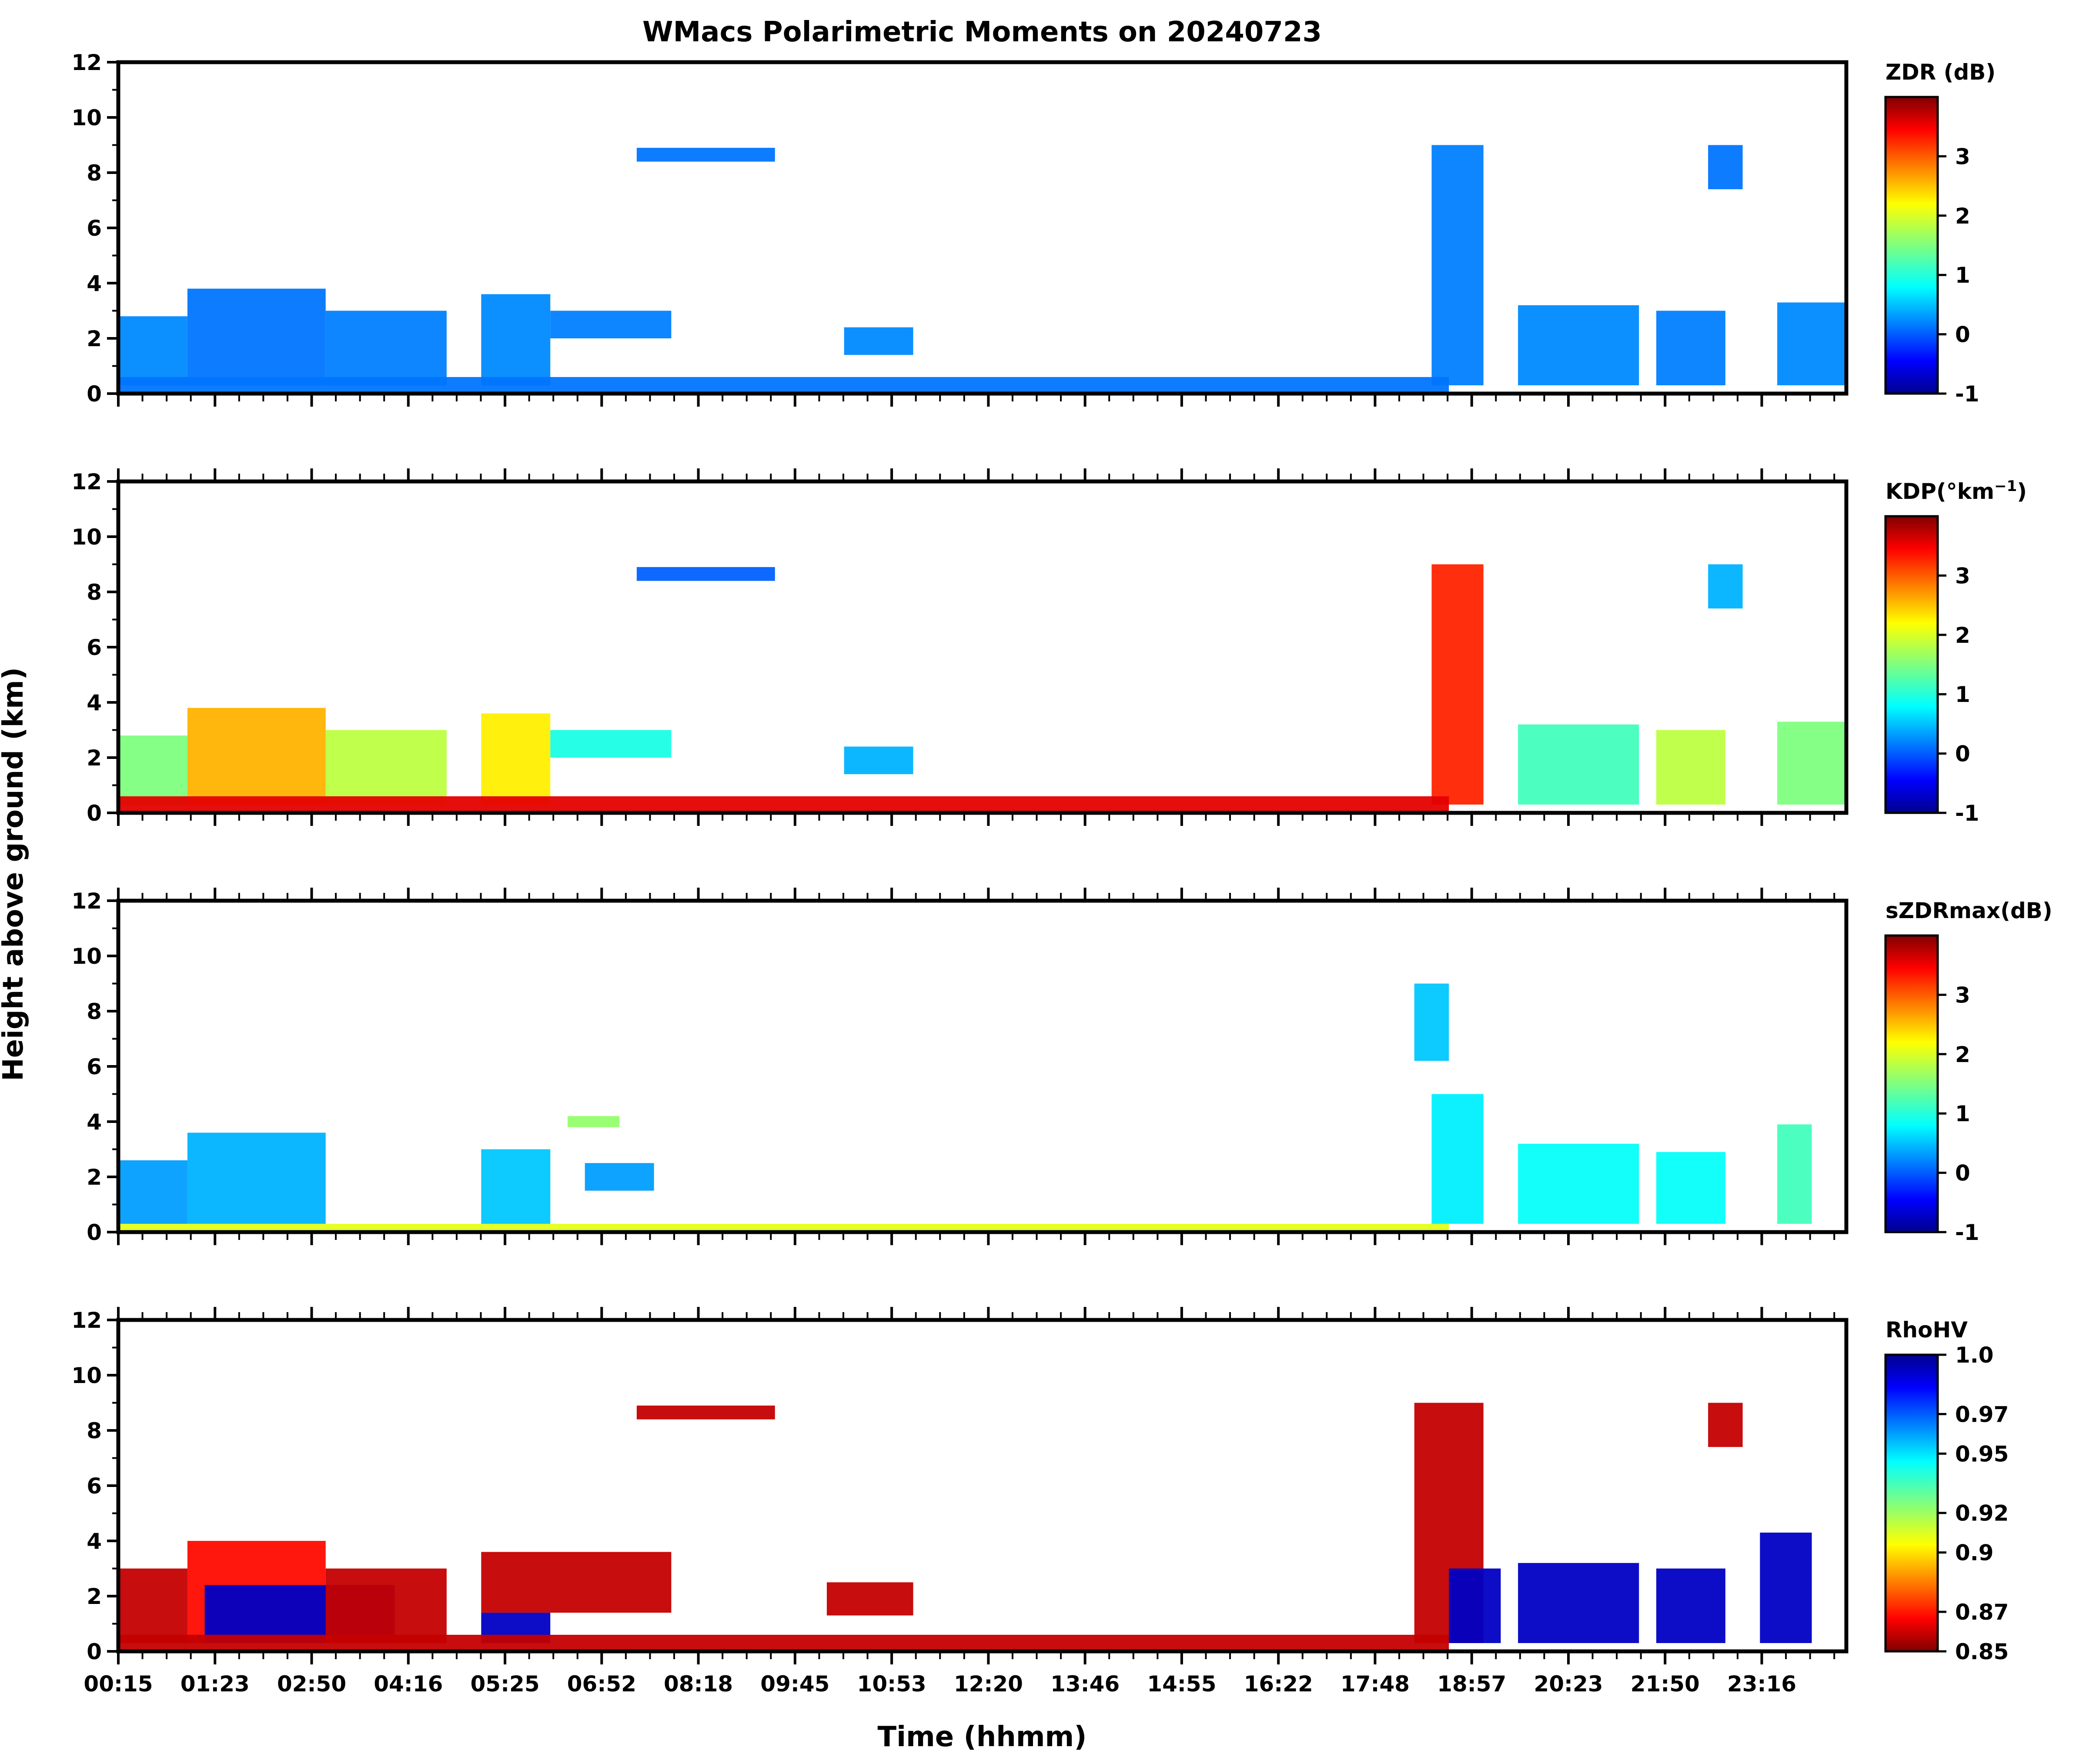 The image size is (2086, 1764). Describe the element at coordinates (1982, 1513) in the screenshot. I see `colorbar-tick-label: 0.92` at that location.